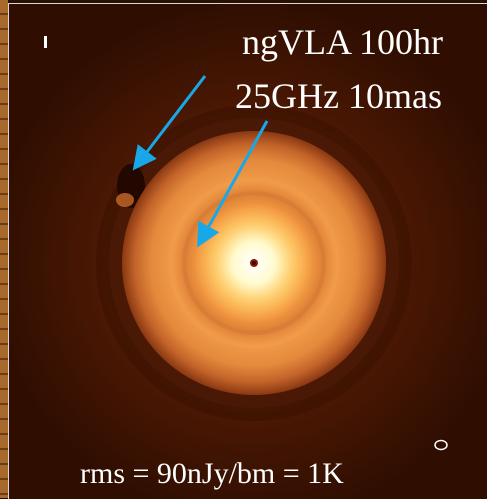 Image resolution: width=487 pixels, height=499 pixels. Describe the element at coordinates (169, 123) in the screenshot. I see `arrow-to-companion` at that location.